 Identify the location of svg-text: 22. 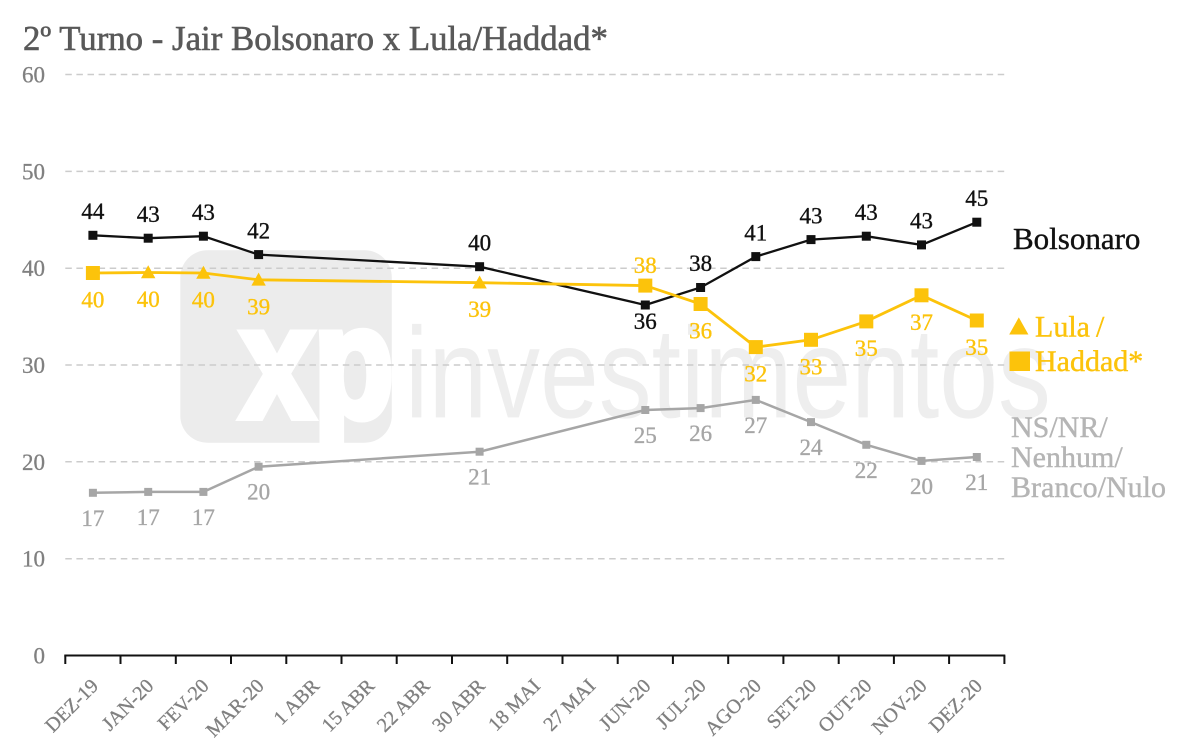
(866, 470).